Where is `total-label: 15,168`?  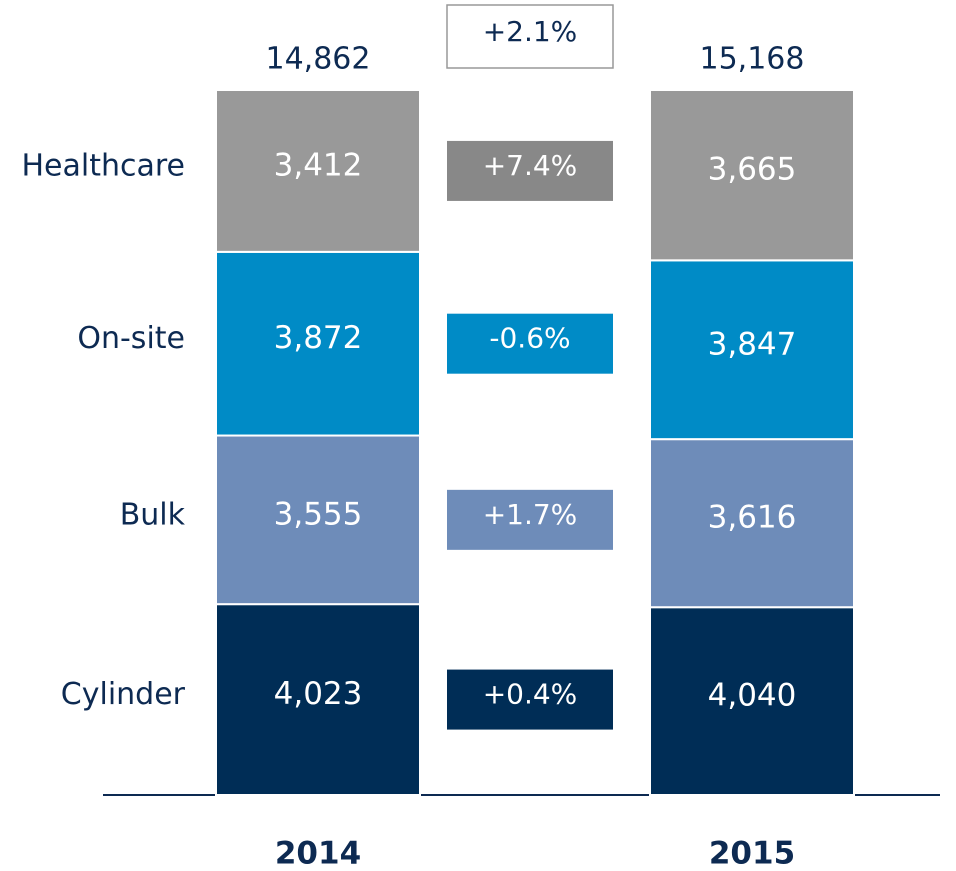
total-label: 15,168 is located at coordinates (752, 59).